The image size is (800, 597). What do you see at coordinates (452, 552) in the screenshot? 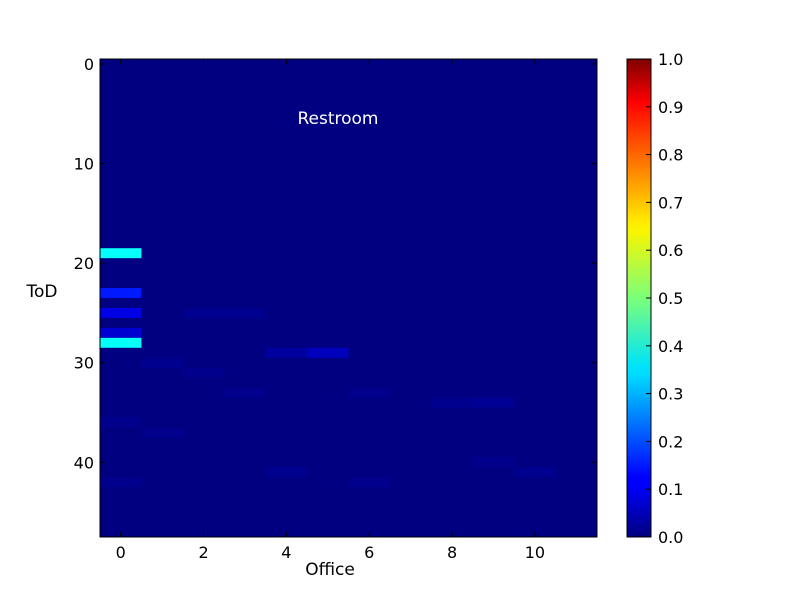
I see `x-tick-label: 8` at bounding box center [452, 552].